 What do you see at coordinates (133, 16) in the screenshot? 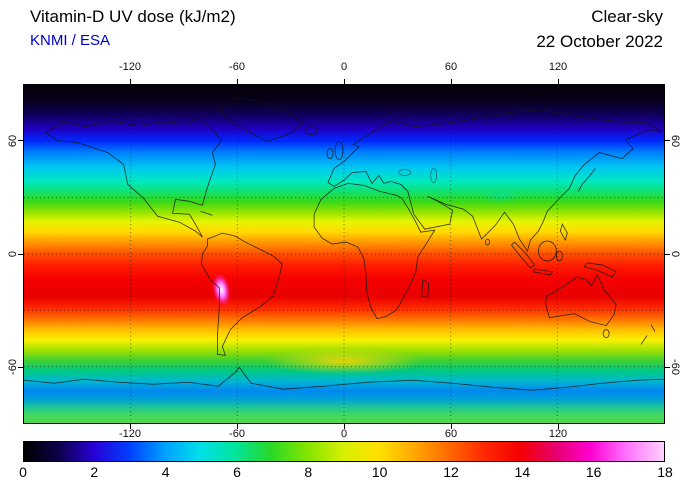
I see `page-title: Vitamin-D UV dose (kJ/m2)` at bounding box center [133, 16].